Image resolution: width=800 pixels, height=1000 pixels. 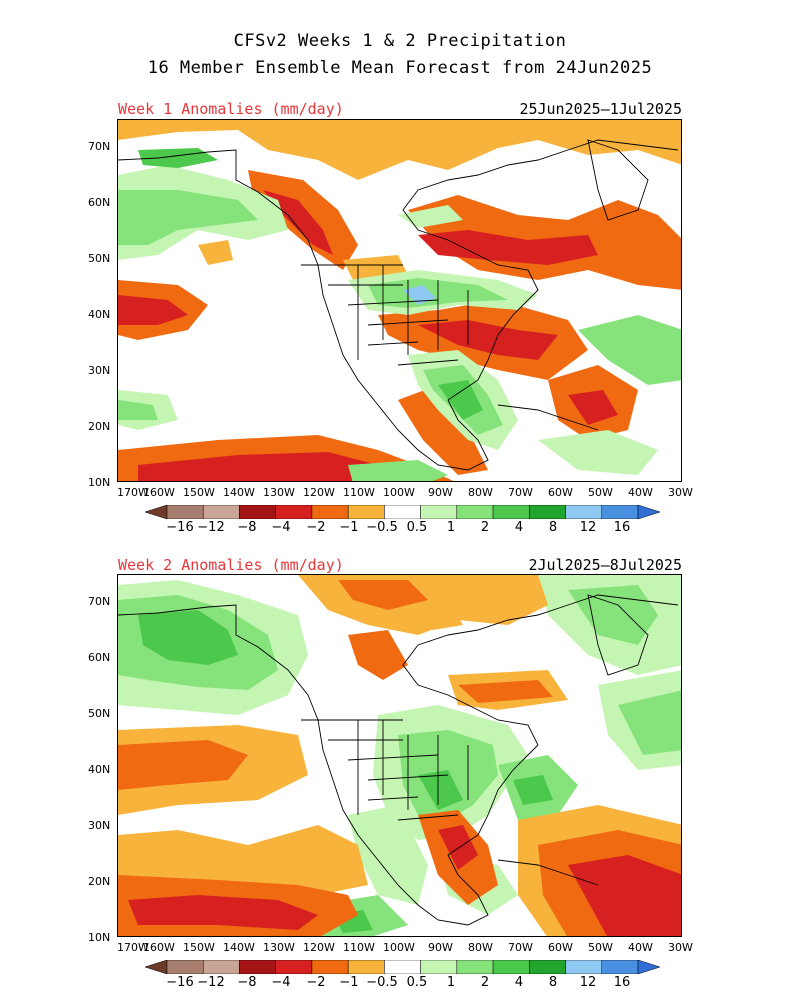 I want to click on w1-lat-label: 70N, so click(x=99, y=146).